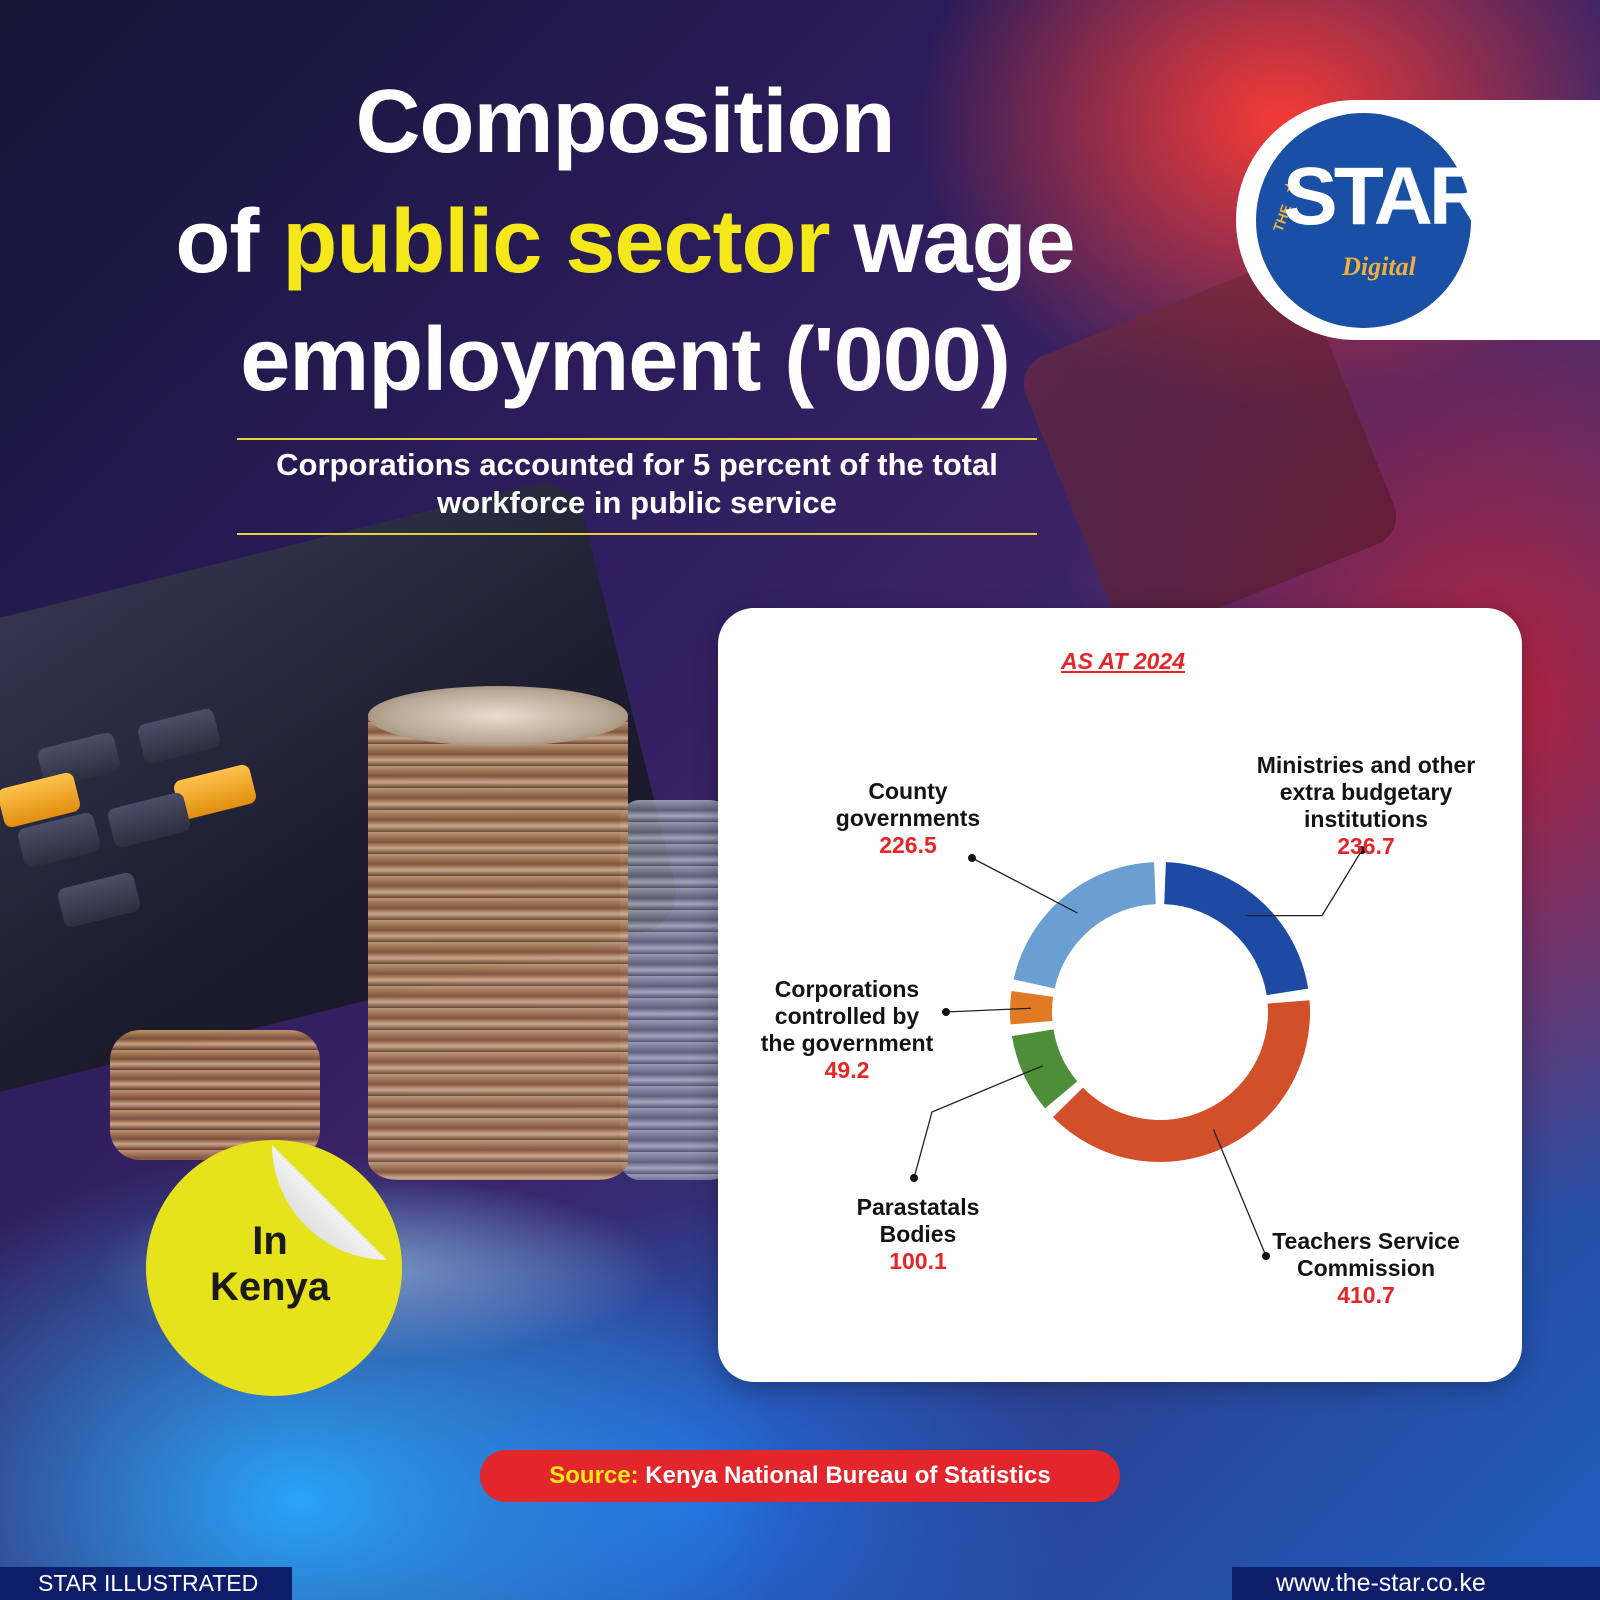 This screenshot has height=1600, width=1600. What do you see at coordinates (594, 1475) in the screenshot?
I see `source-label: Source:` at bounding box center [594, 1475].